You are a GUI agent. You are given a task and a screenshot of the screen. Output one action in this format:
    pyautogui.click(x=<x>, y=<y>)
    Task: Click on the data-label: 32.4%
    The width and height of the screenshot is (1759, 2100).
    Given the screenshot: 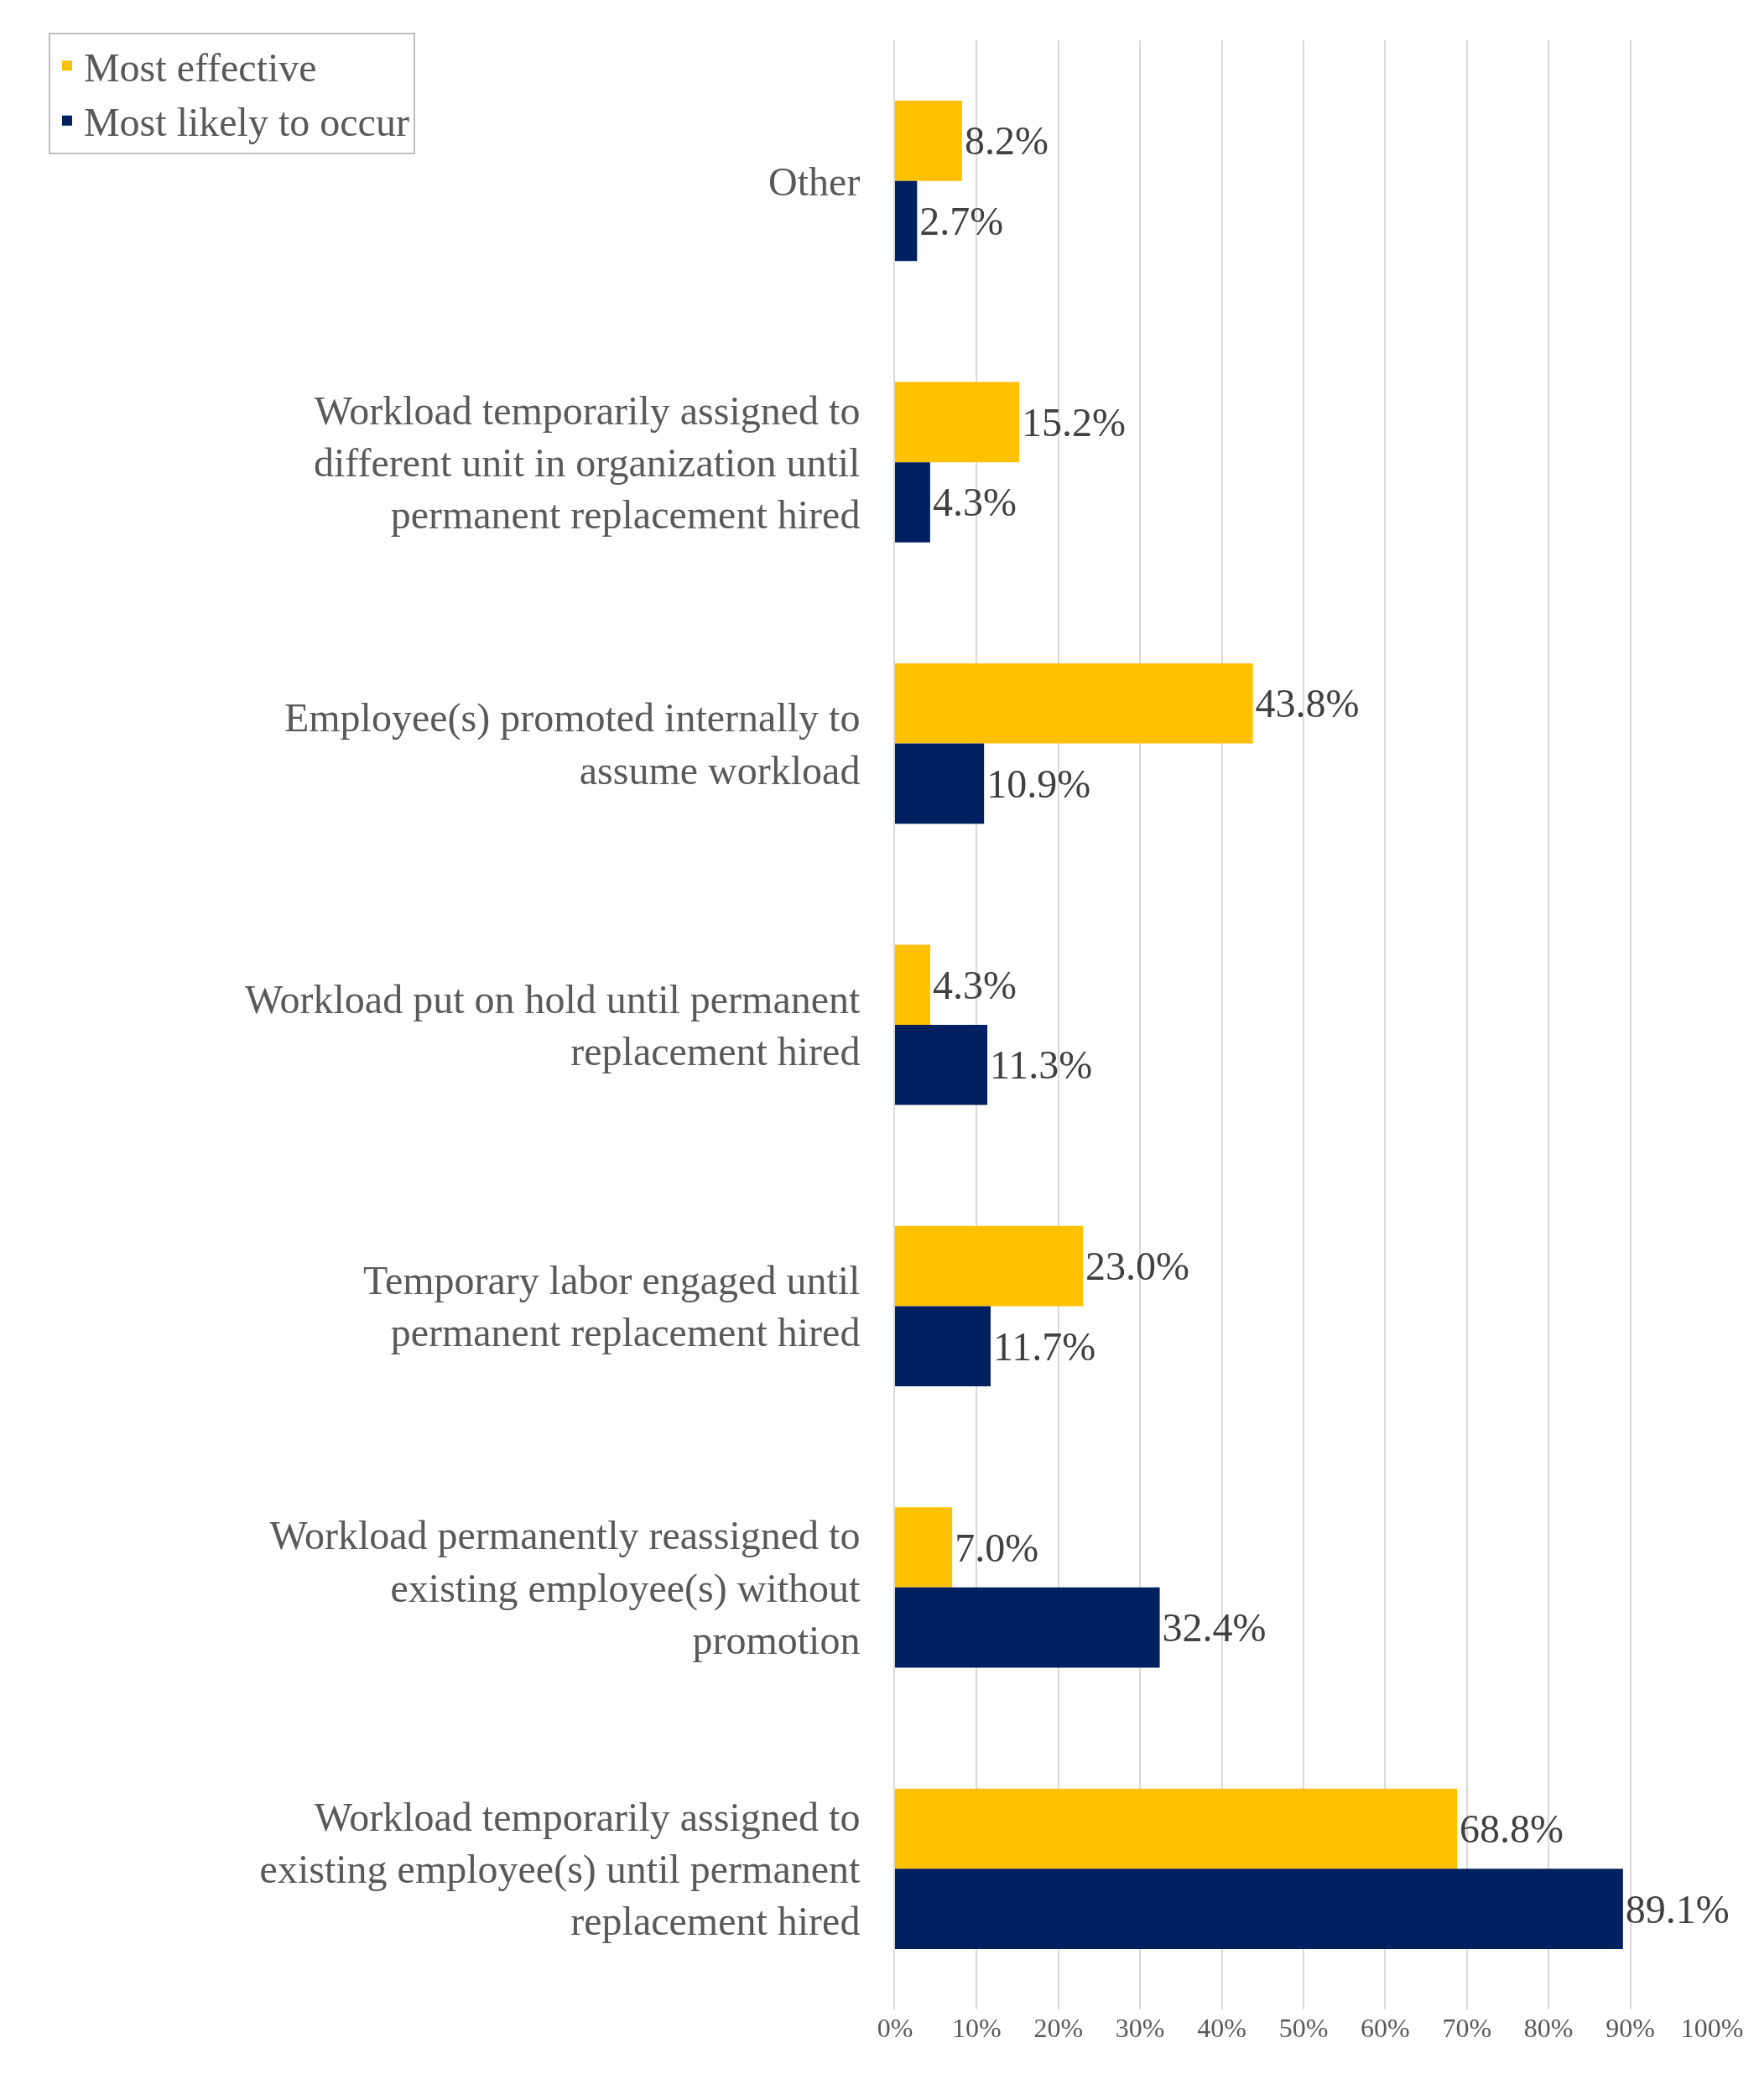 What is the action you would take?
    pyautogui.click(x=1214, y=1627)
    